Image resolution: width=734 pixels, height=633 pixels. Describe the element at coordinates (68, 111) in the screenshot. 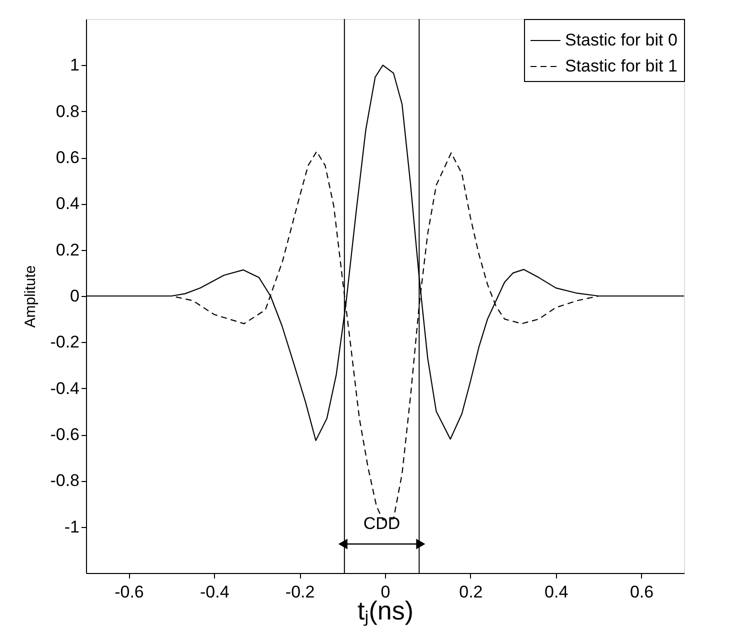

I see `y-tick-label: 0.8` at that location.